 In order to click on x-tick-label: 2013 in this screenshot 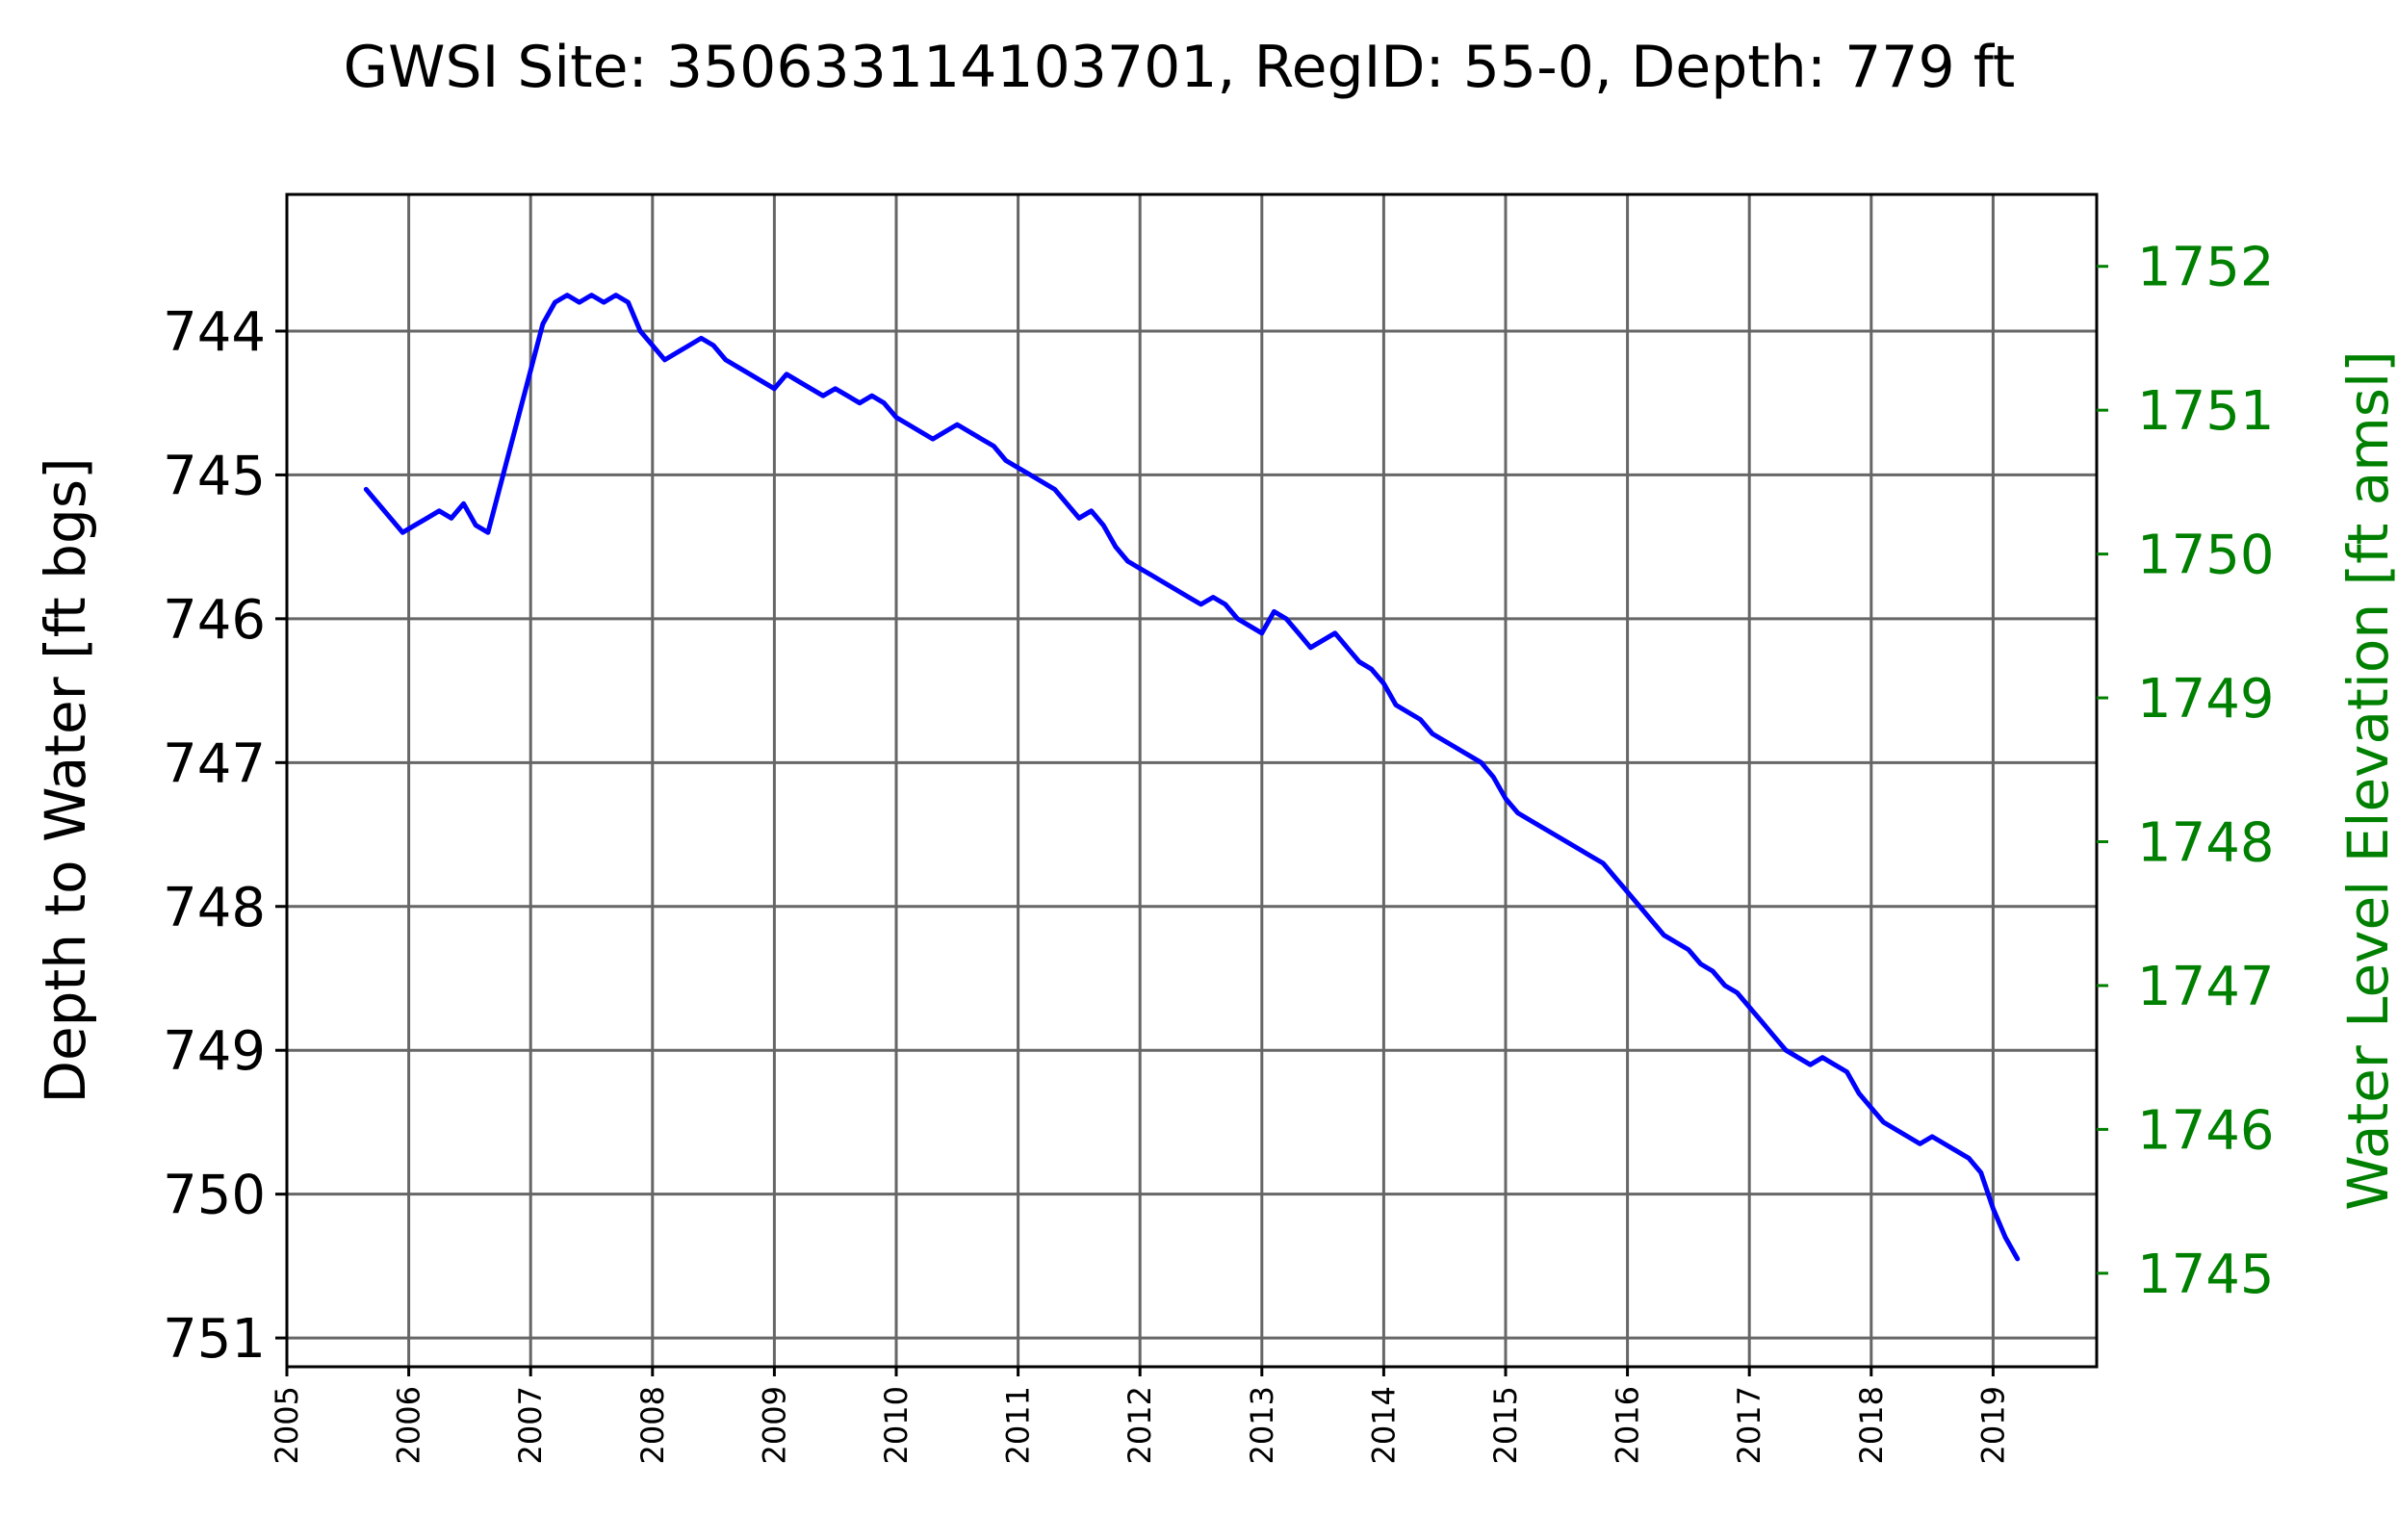, I will do `click(1262, 1425)`.